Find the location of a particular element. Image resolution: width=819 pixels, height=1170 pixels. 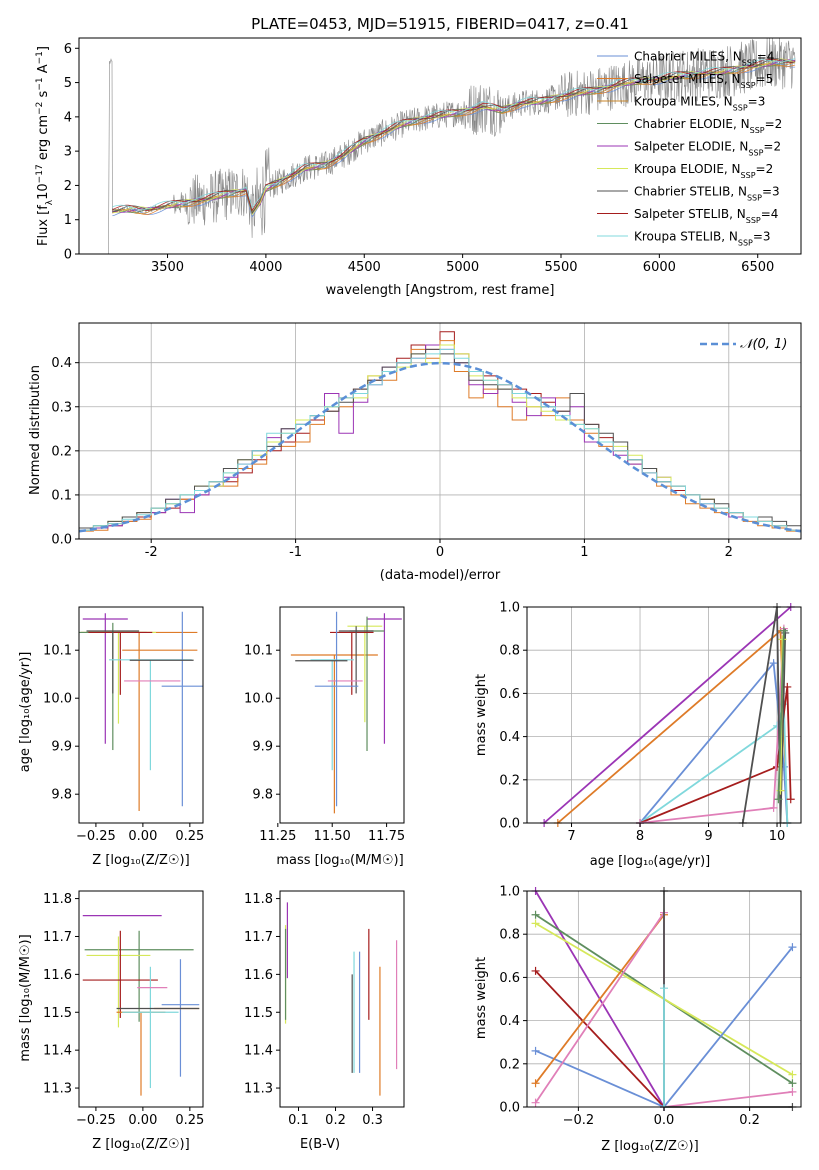

weight-age-y-label: mass weight is located at coordinates (481, 715).